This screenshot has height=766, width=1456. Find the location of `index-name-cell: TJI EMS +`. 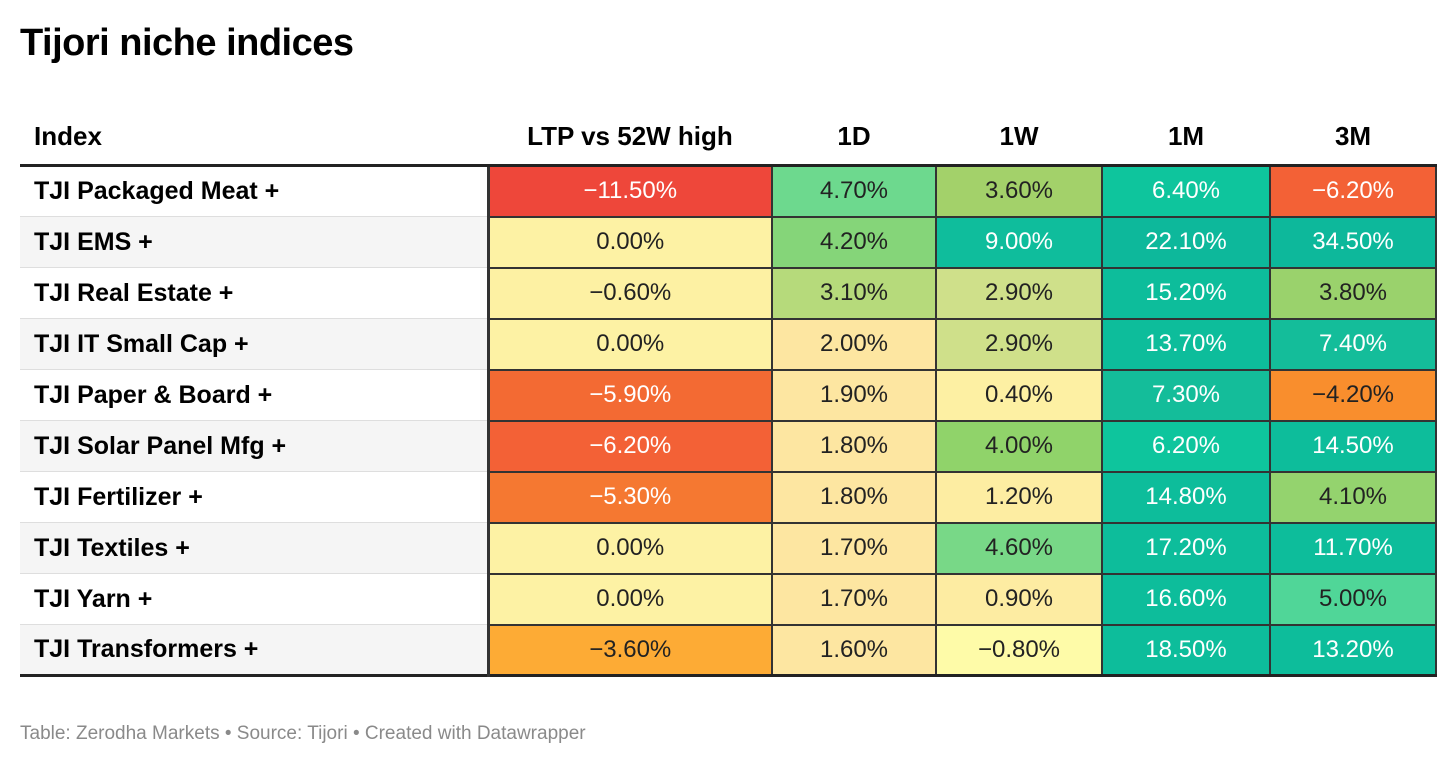

index-name-cell: TJI EMS + is located at coordinates (254, 242).